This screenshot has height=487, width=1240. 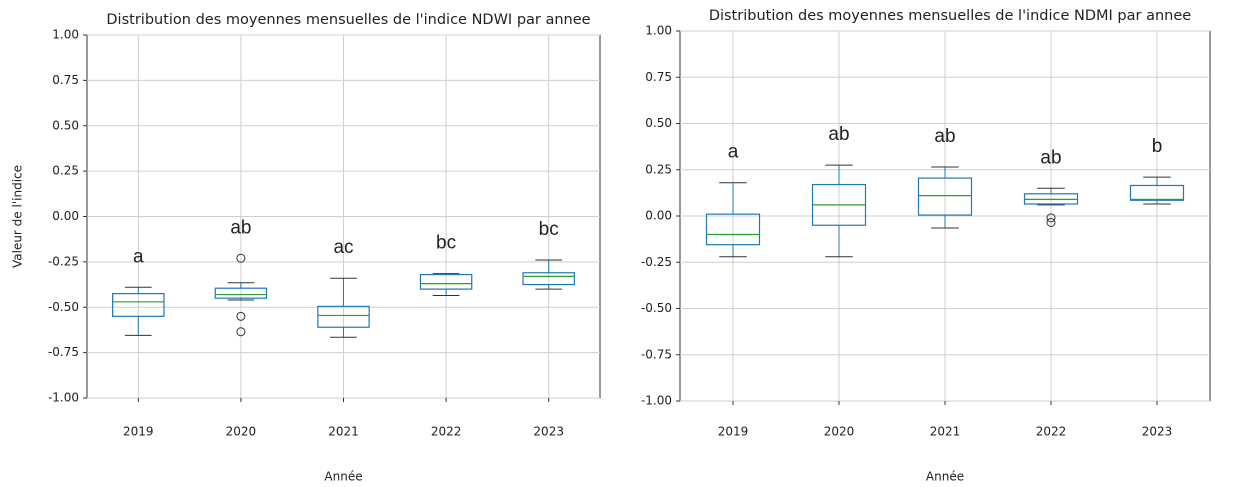 I want to click on y-axis-label: Valeur de l'indice, so click(x=18, y=216).